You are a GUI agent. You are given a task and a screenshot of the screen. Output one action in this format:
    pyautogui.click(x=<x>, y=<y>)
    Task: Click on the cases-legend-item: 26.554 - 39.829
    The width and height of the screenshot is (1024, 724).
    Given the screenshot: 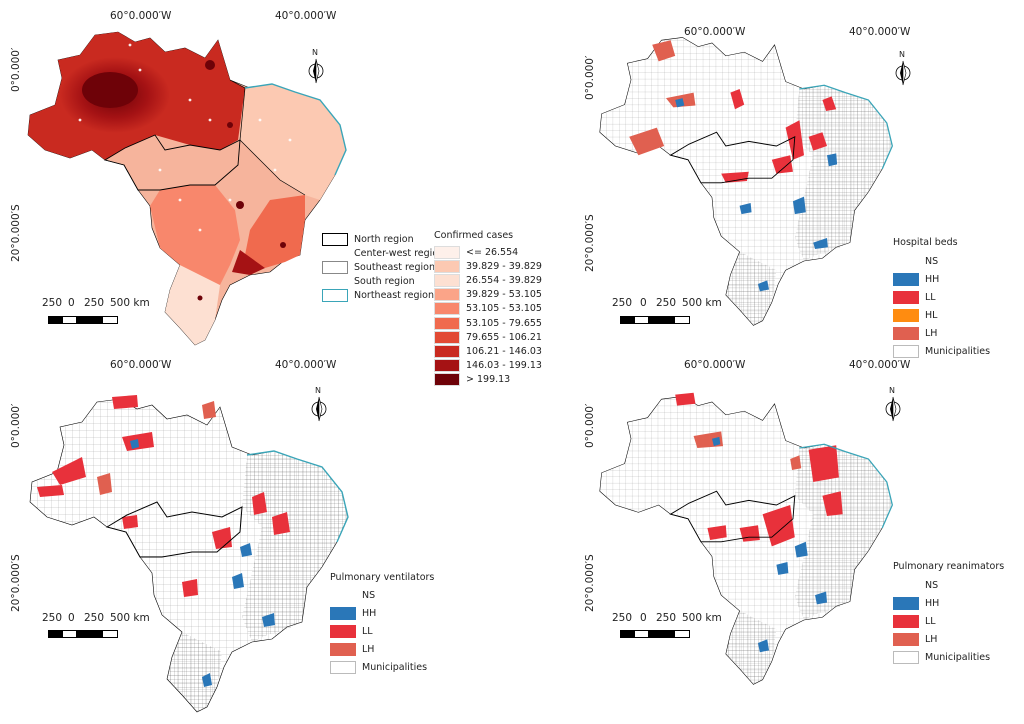 What is the action you would take?
    pyautogui.click(x=488, y=280)
    